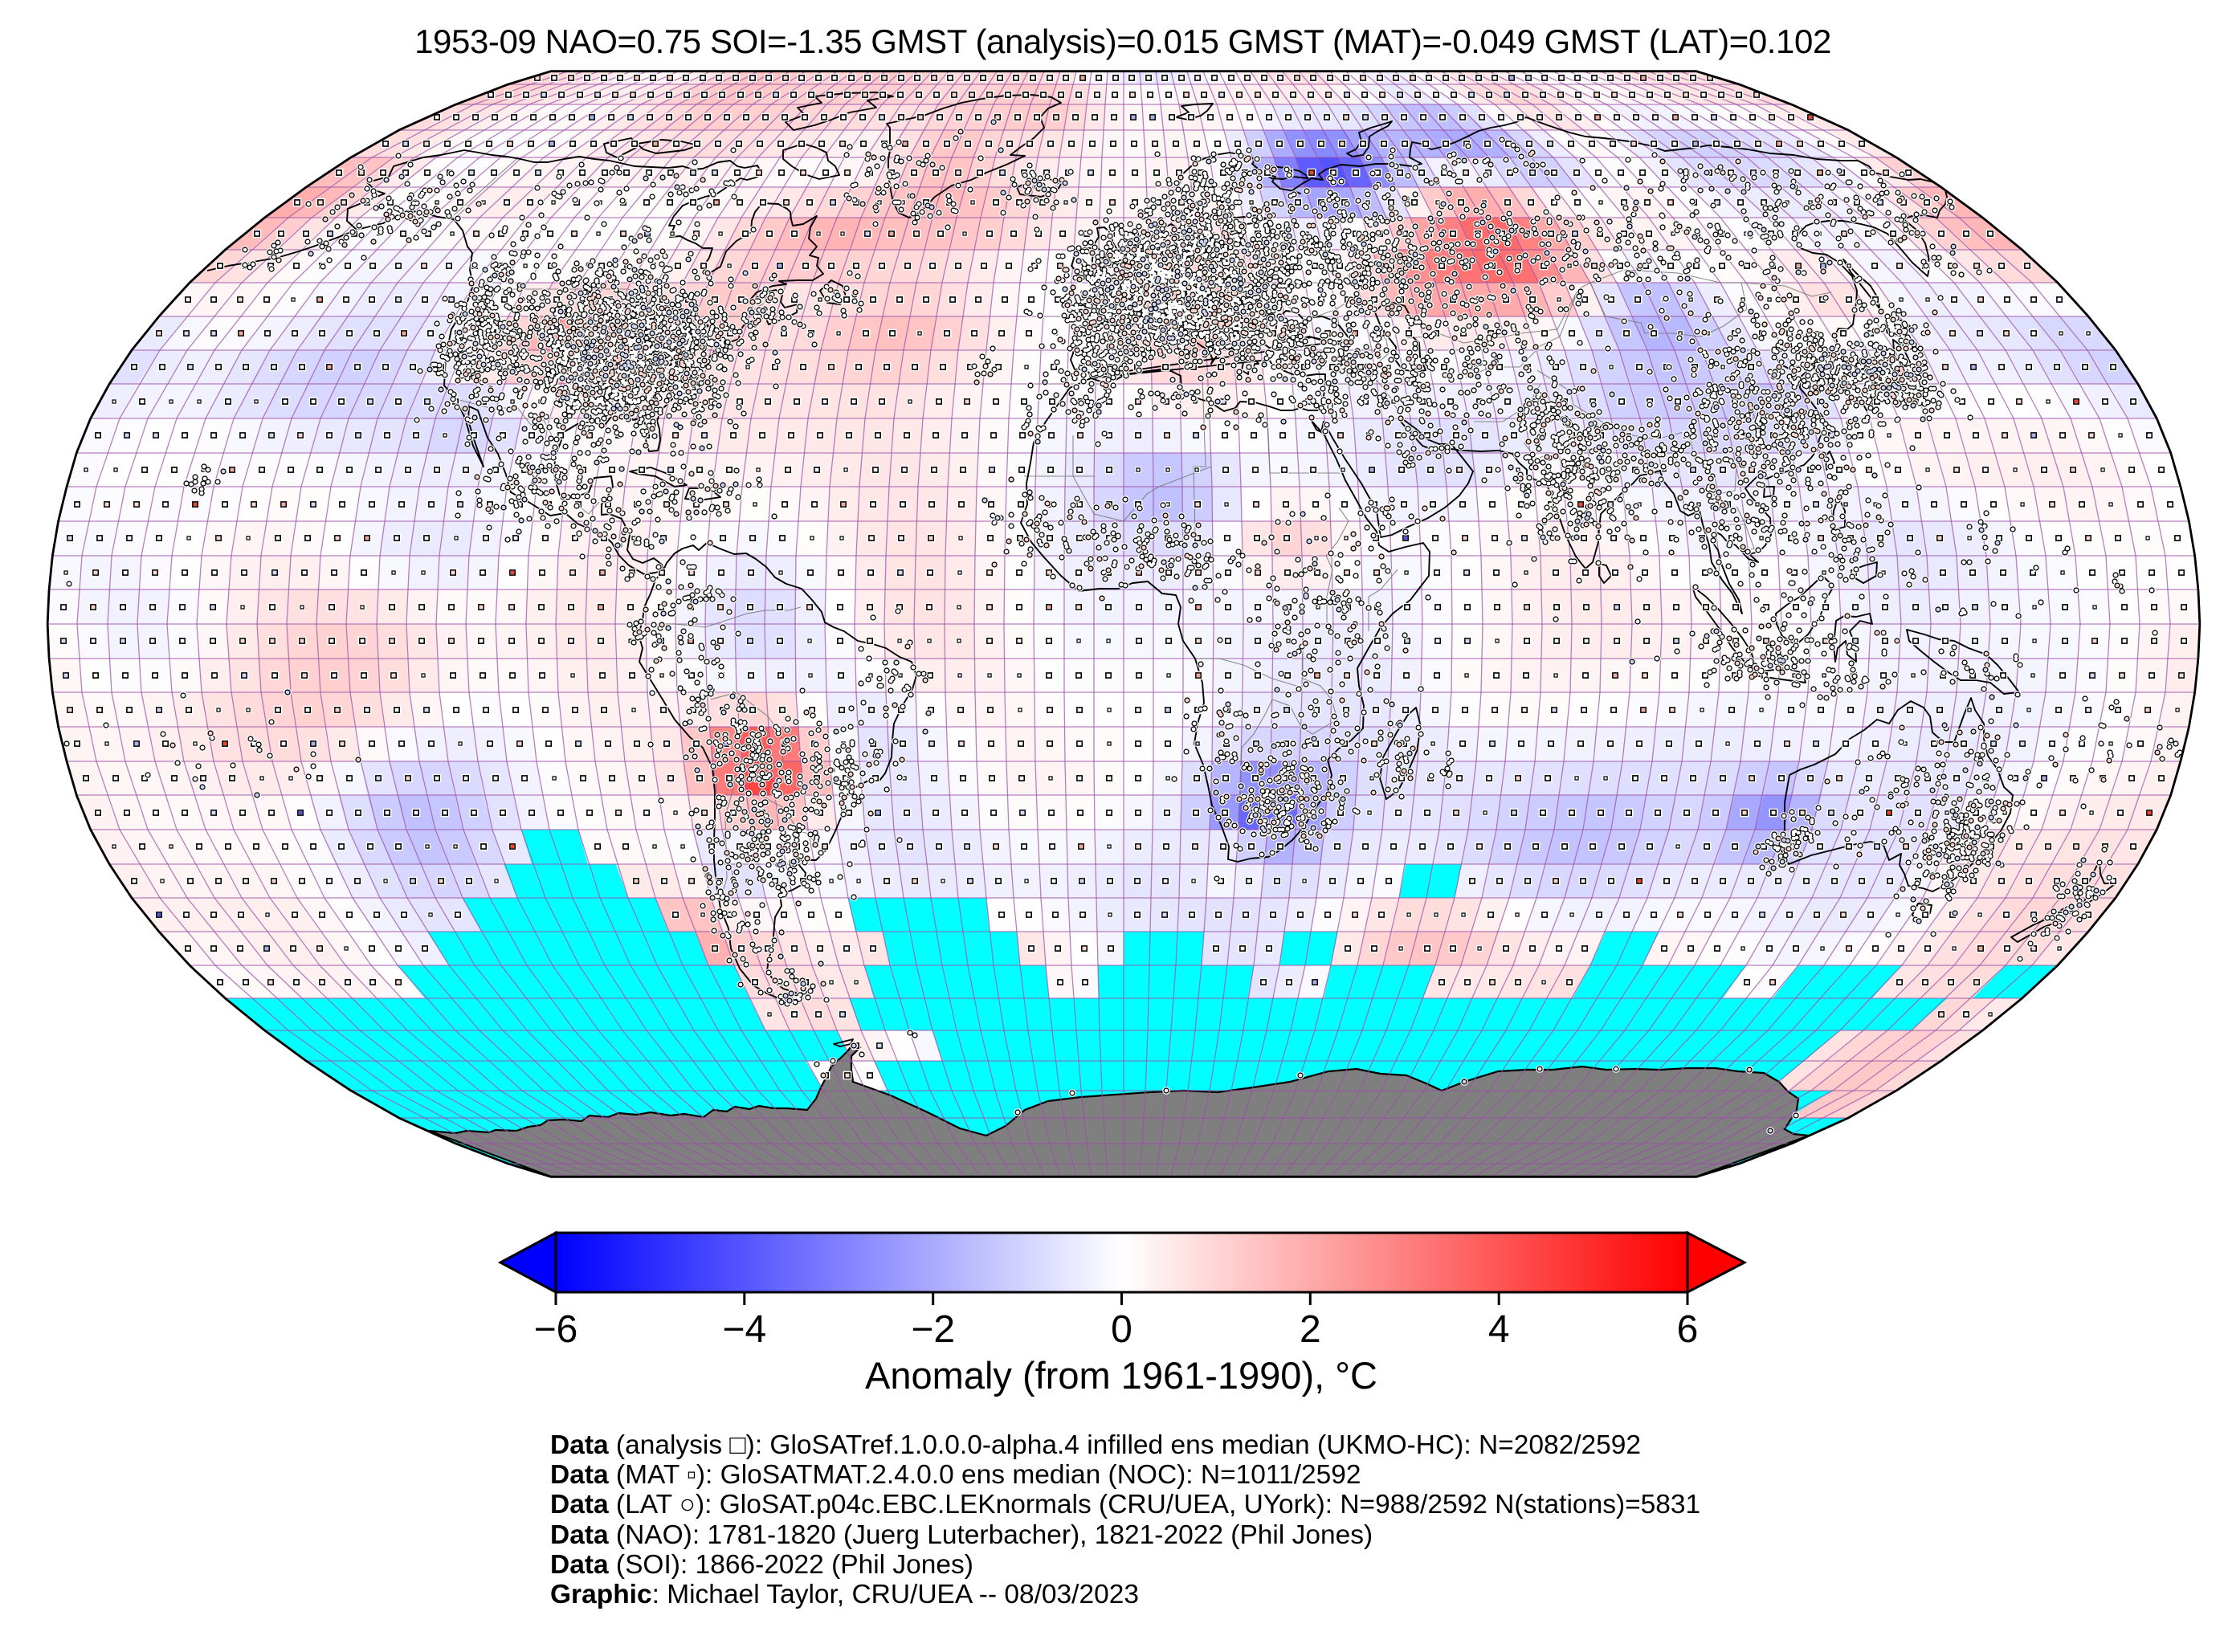 The height and width of the screenshot is (1652, 2224). Describe the element at coordinates (1499, 1329) in the screenshot. I see `svg-text: 4` at that location.